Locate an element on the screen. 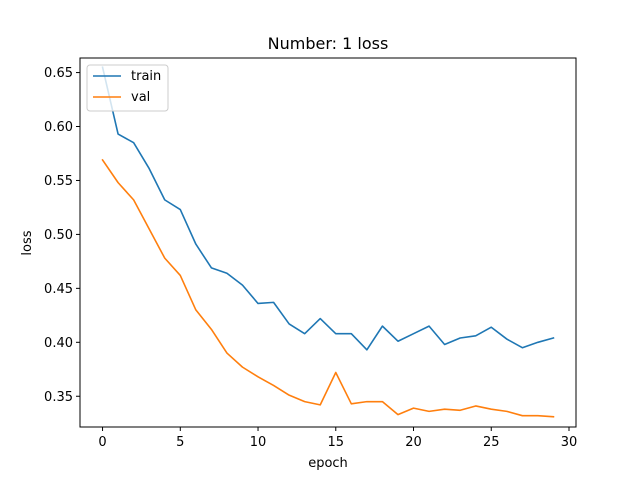 This screenshot has height=480, width=640. chart-title: Number: 1 loss is located at coordinates (328, 43).